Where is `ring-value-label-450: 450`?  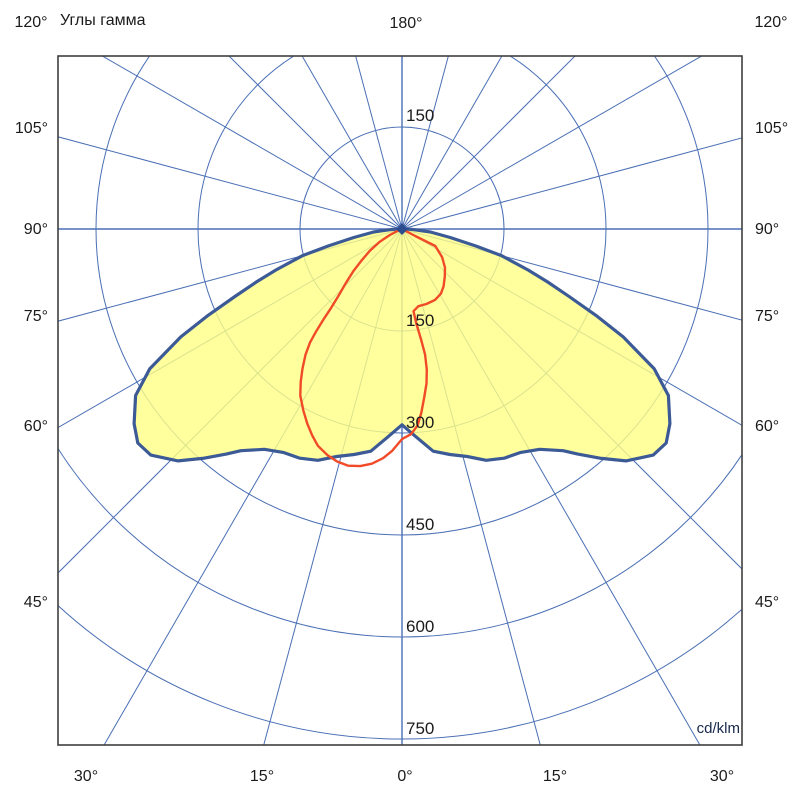 ring-value-label-450: 450 is located at coordinates (420, 524).